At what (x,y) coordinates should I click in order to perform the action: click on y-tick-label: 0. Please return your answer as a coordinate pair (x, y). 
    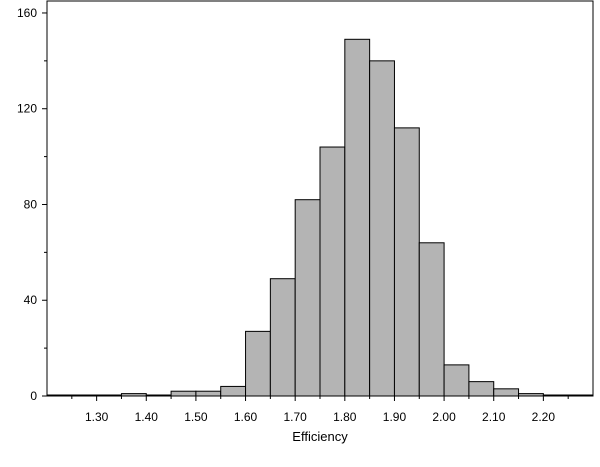
    Looking at the image, I should click on (33, 396).